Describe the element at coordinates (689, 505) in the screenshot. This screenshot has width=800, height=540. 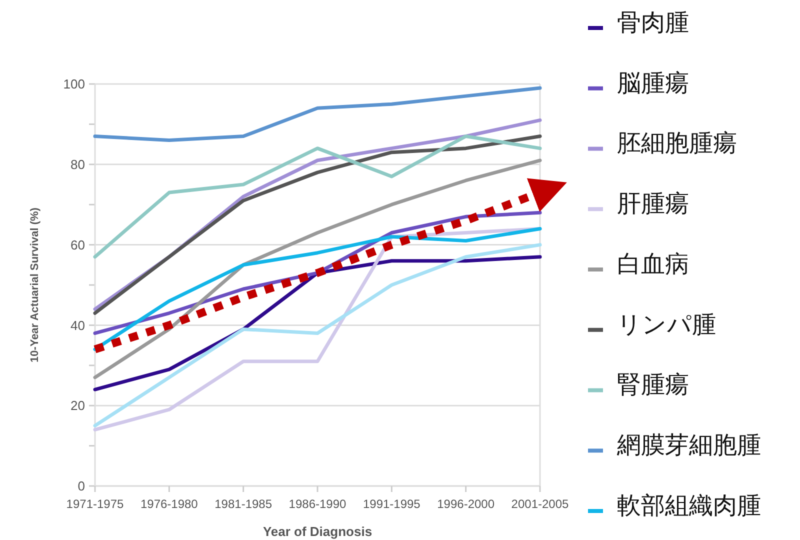
I see `legend-label: 軟部組織肉腫` at that location.